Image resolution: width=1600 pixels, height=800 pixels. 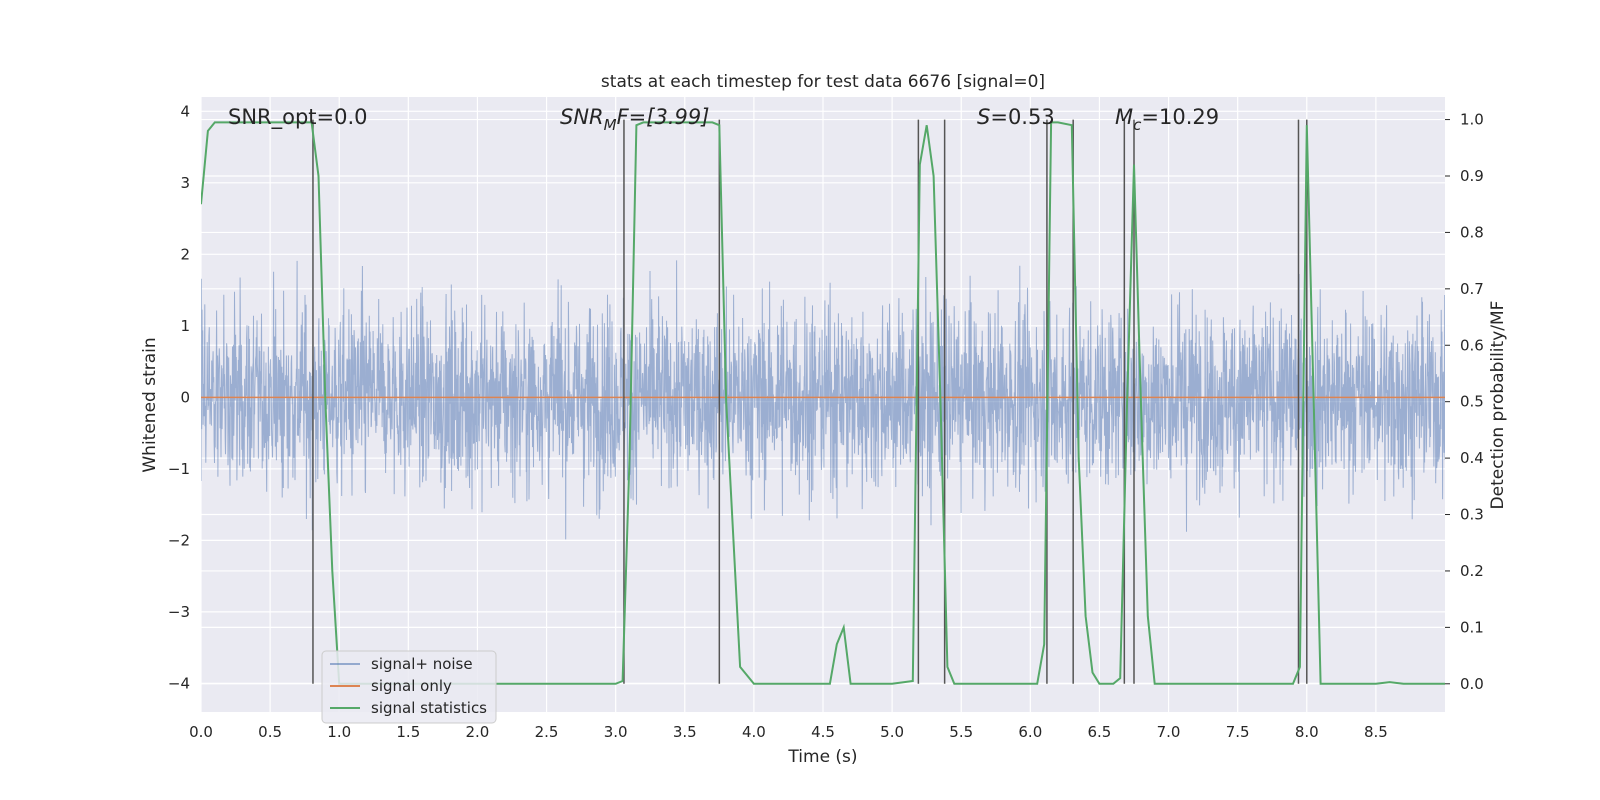 I want to click on y-right-tick-label: 1.0, so click(x=1472, y=120).